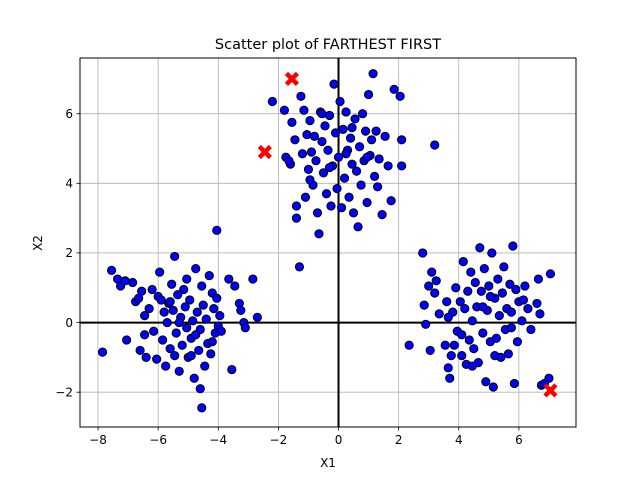 The width and height of the screenshot is (640, 480). Describe the element at coordinates (158, 440) in the screenshot. I see `x-tick-label: −6` at that location.